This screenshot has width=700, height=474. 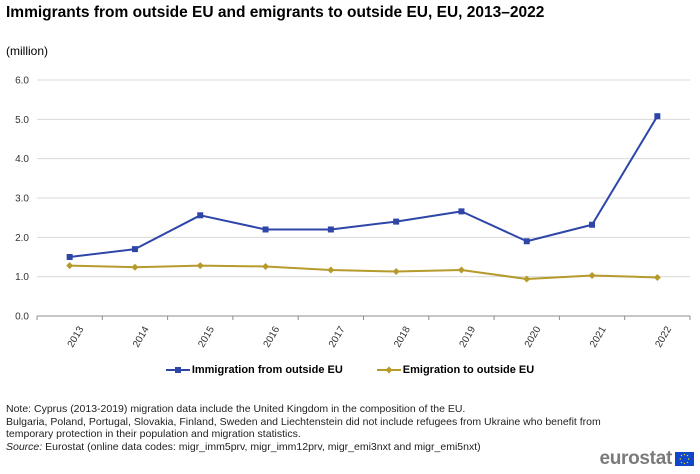 I want to click on y-tick-label: 0.0, so click(x=22, y=317).